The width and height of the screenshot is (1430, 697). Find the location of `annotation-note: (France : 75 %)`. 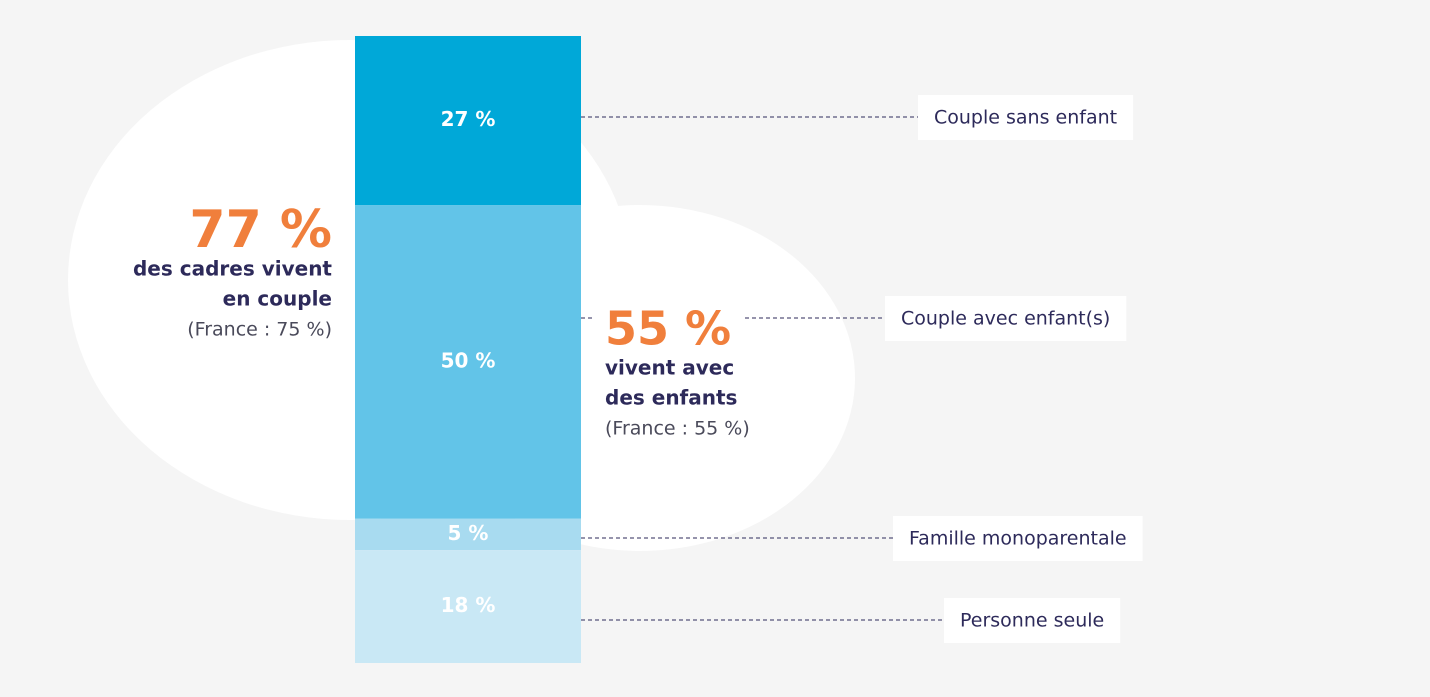

annotation-note: (France : 75 %) is located at coordinates (259, 330).